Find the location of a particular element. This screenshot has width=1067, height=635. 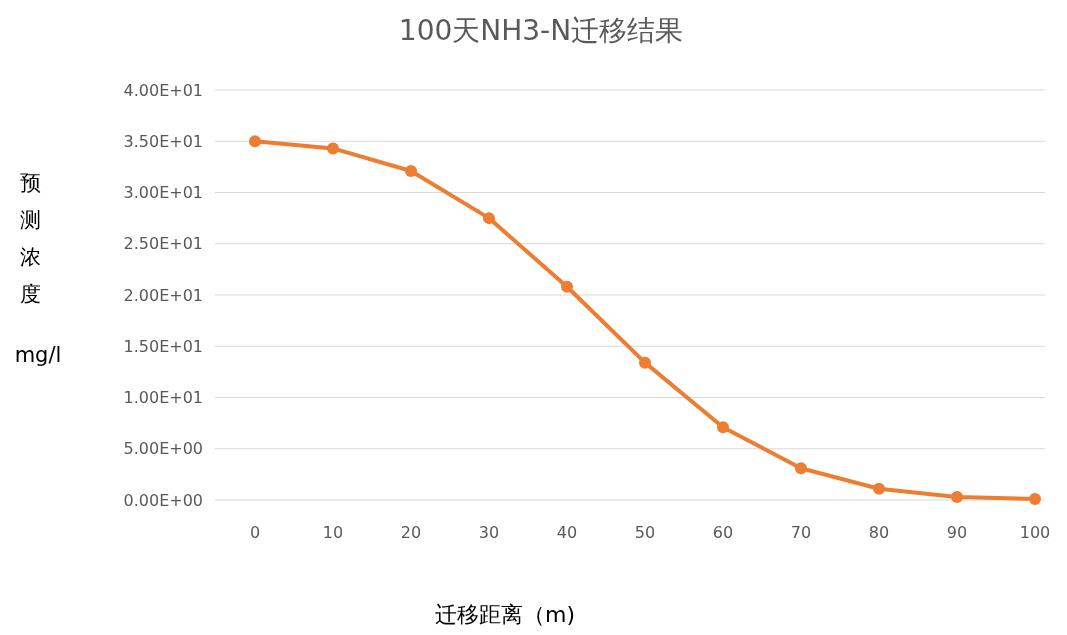

x-tick-label: 60 is located at coordinates (723, 532).